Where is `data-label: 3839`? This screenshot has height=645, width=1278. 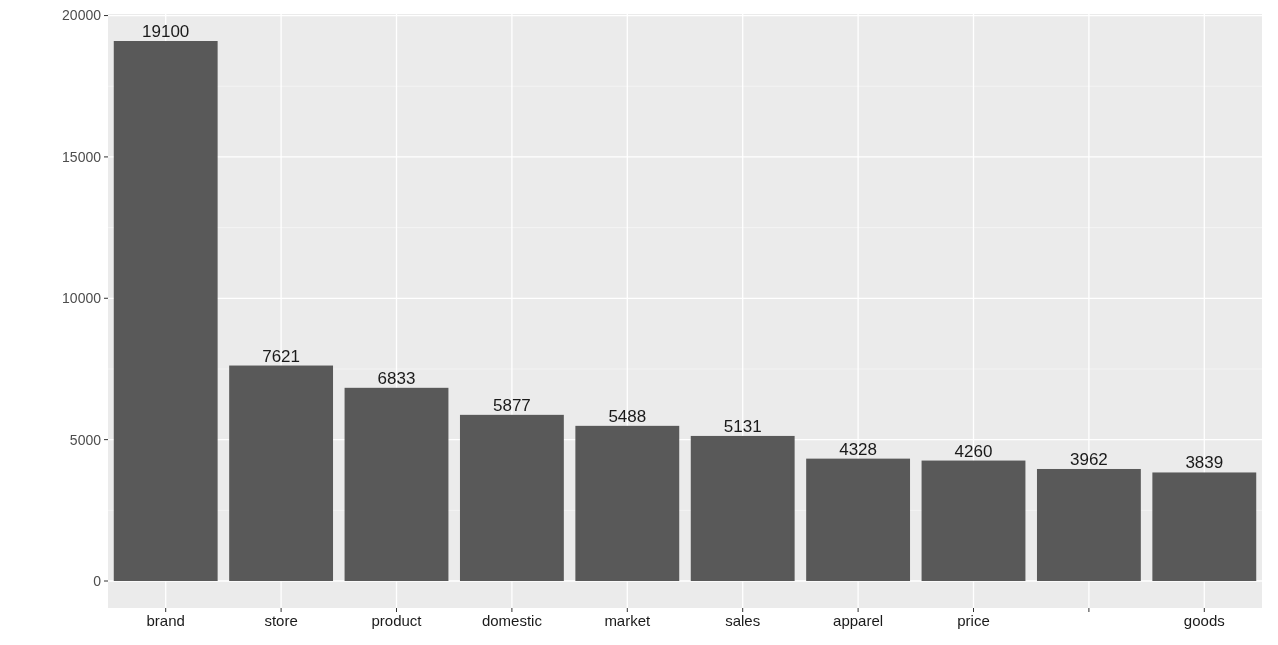
data-label: 3839 is located at coordinates (1204, 463).